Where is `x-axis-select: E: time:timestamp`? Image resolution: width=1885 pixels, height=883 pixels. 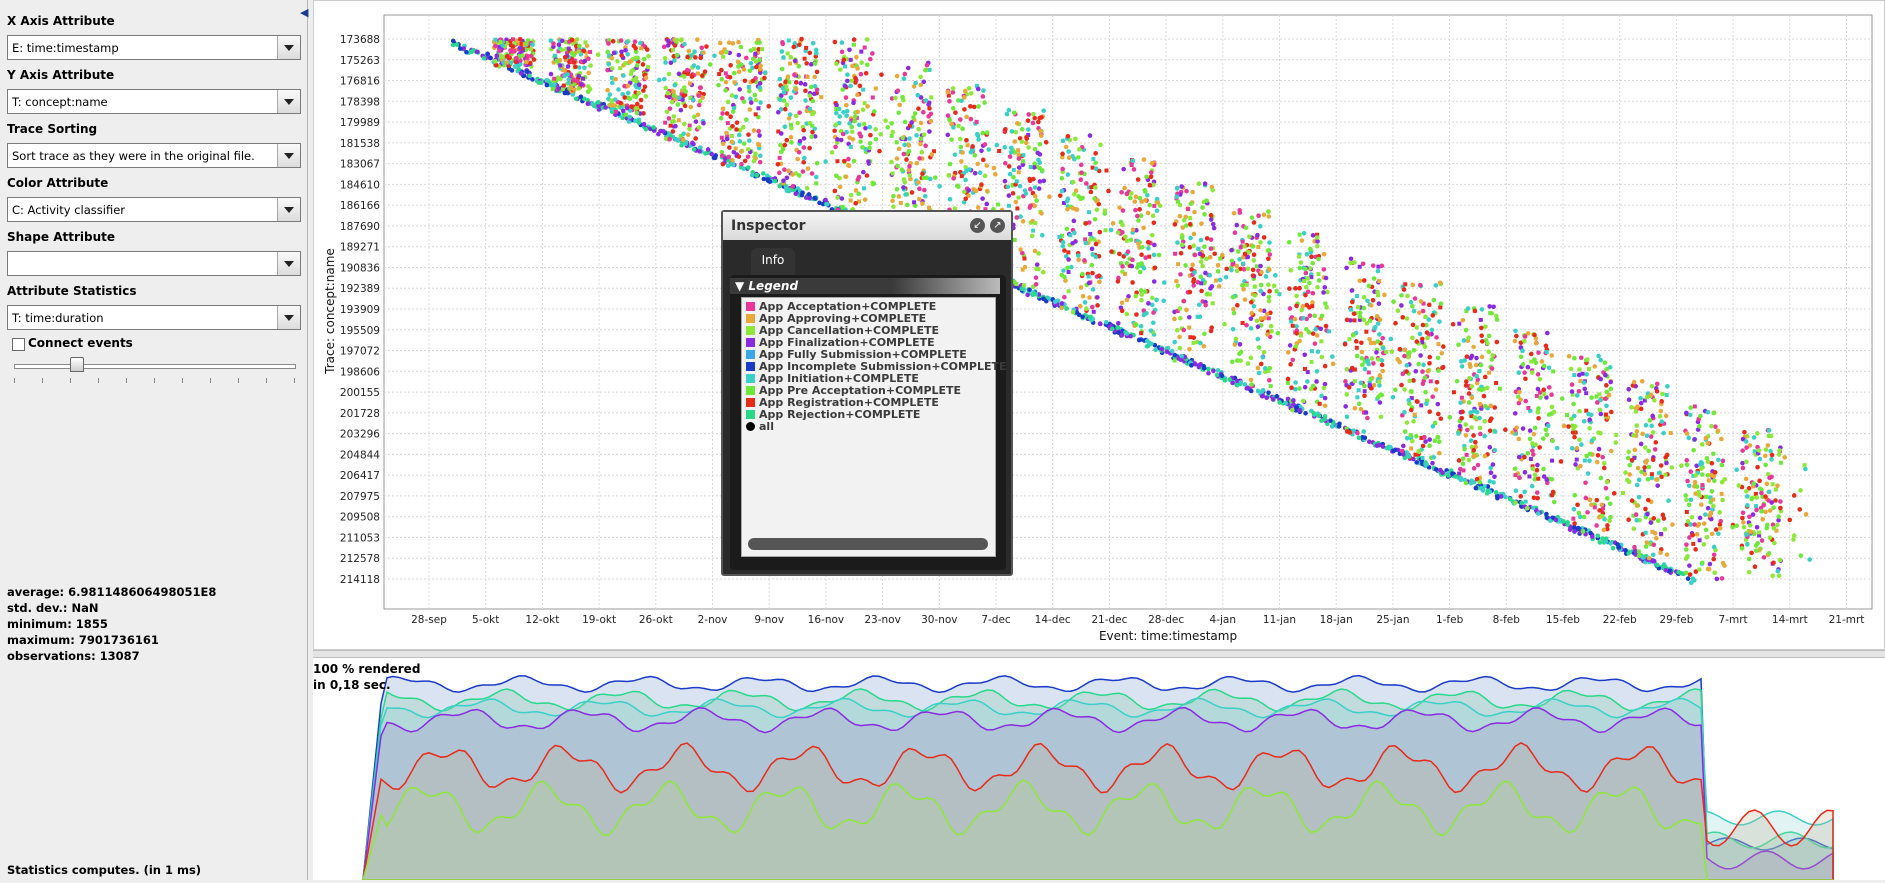 x-axis-select: E: time:timestamp is located at coordinates (154, 47).